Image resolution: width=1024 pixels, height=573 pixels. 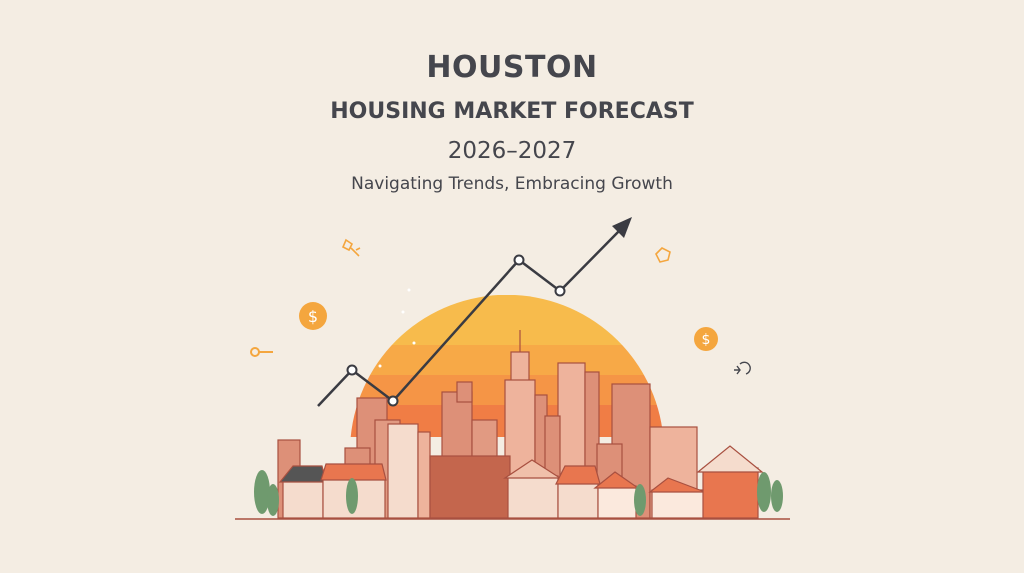 I want to click on trend-arrow-icon, so click(x=622, y=227).